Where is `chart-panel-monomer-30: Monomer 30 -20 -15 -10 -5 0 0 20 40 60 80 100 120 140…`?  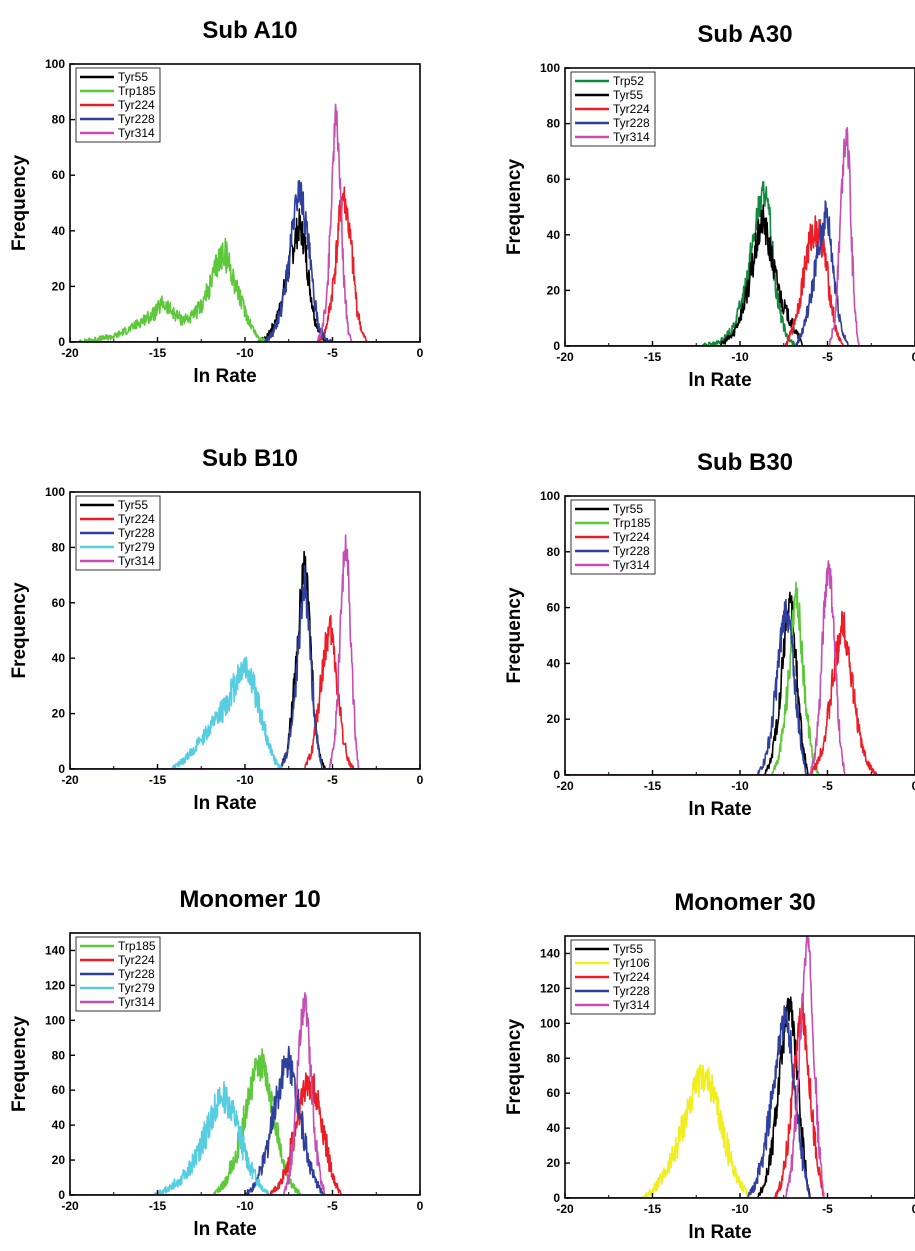
chart-panel-monomer-30: Monomer 30 -20 -15 -10 -5 0 0 20 40 60 80 100 120 140… is located at coordinates (697, 1050).